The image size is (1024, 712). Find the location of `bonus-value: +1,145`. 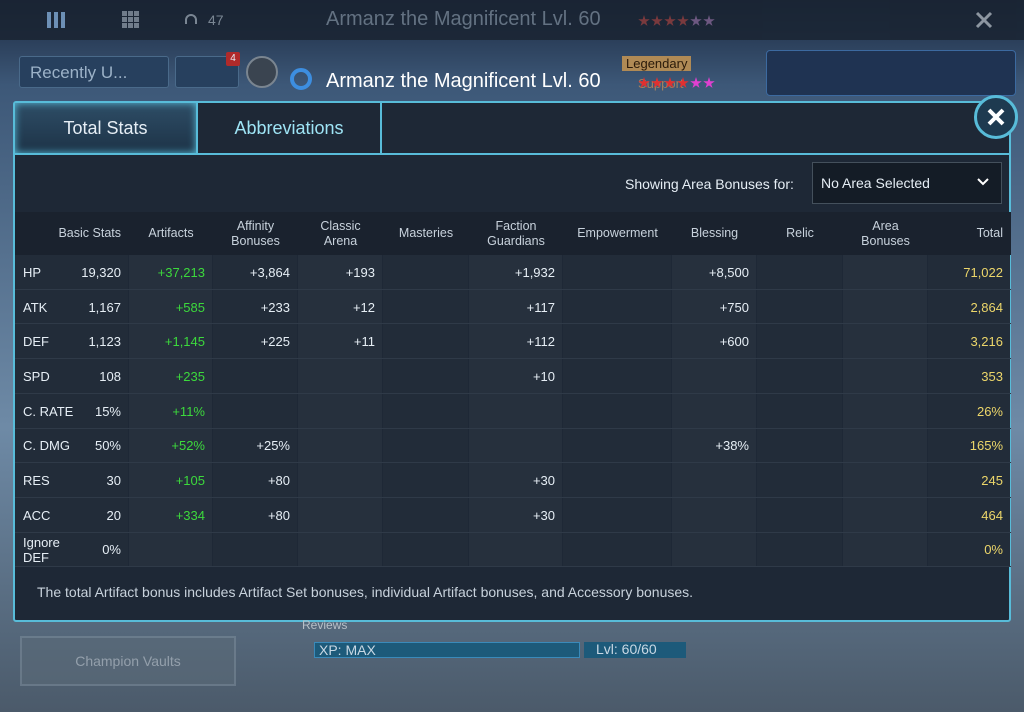

bonus-value: +1,145 is located at coordinates (184, 342).